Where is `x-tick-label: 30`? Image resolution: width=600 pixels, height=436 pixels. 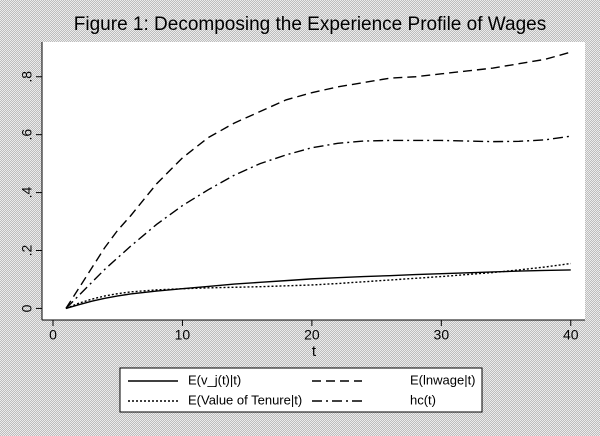 x-tick-label: 30 is located at coordinates (442, 335).